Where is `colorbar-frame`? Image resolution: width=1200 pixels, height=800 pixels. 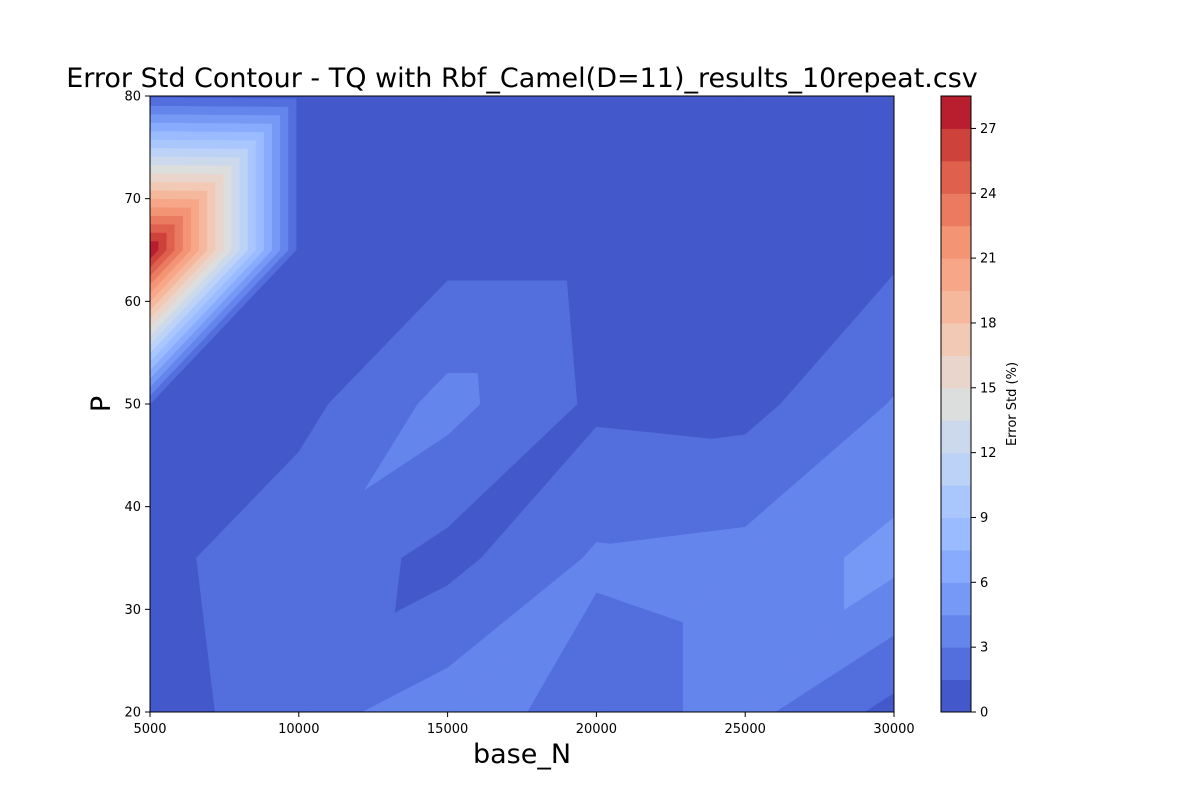 colorbar-frame is located at coordinates (956, 404).